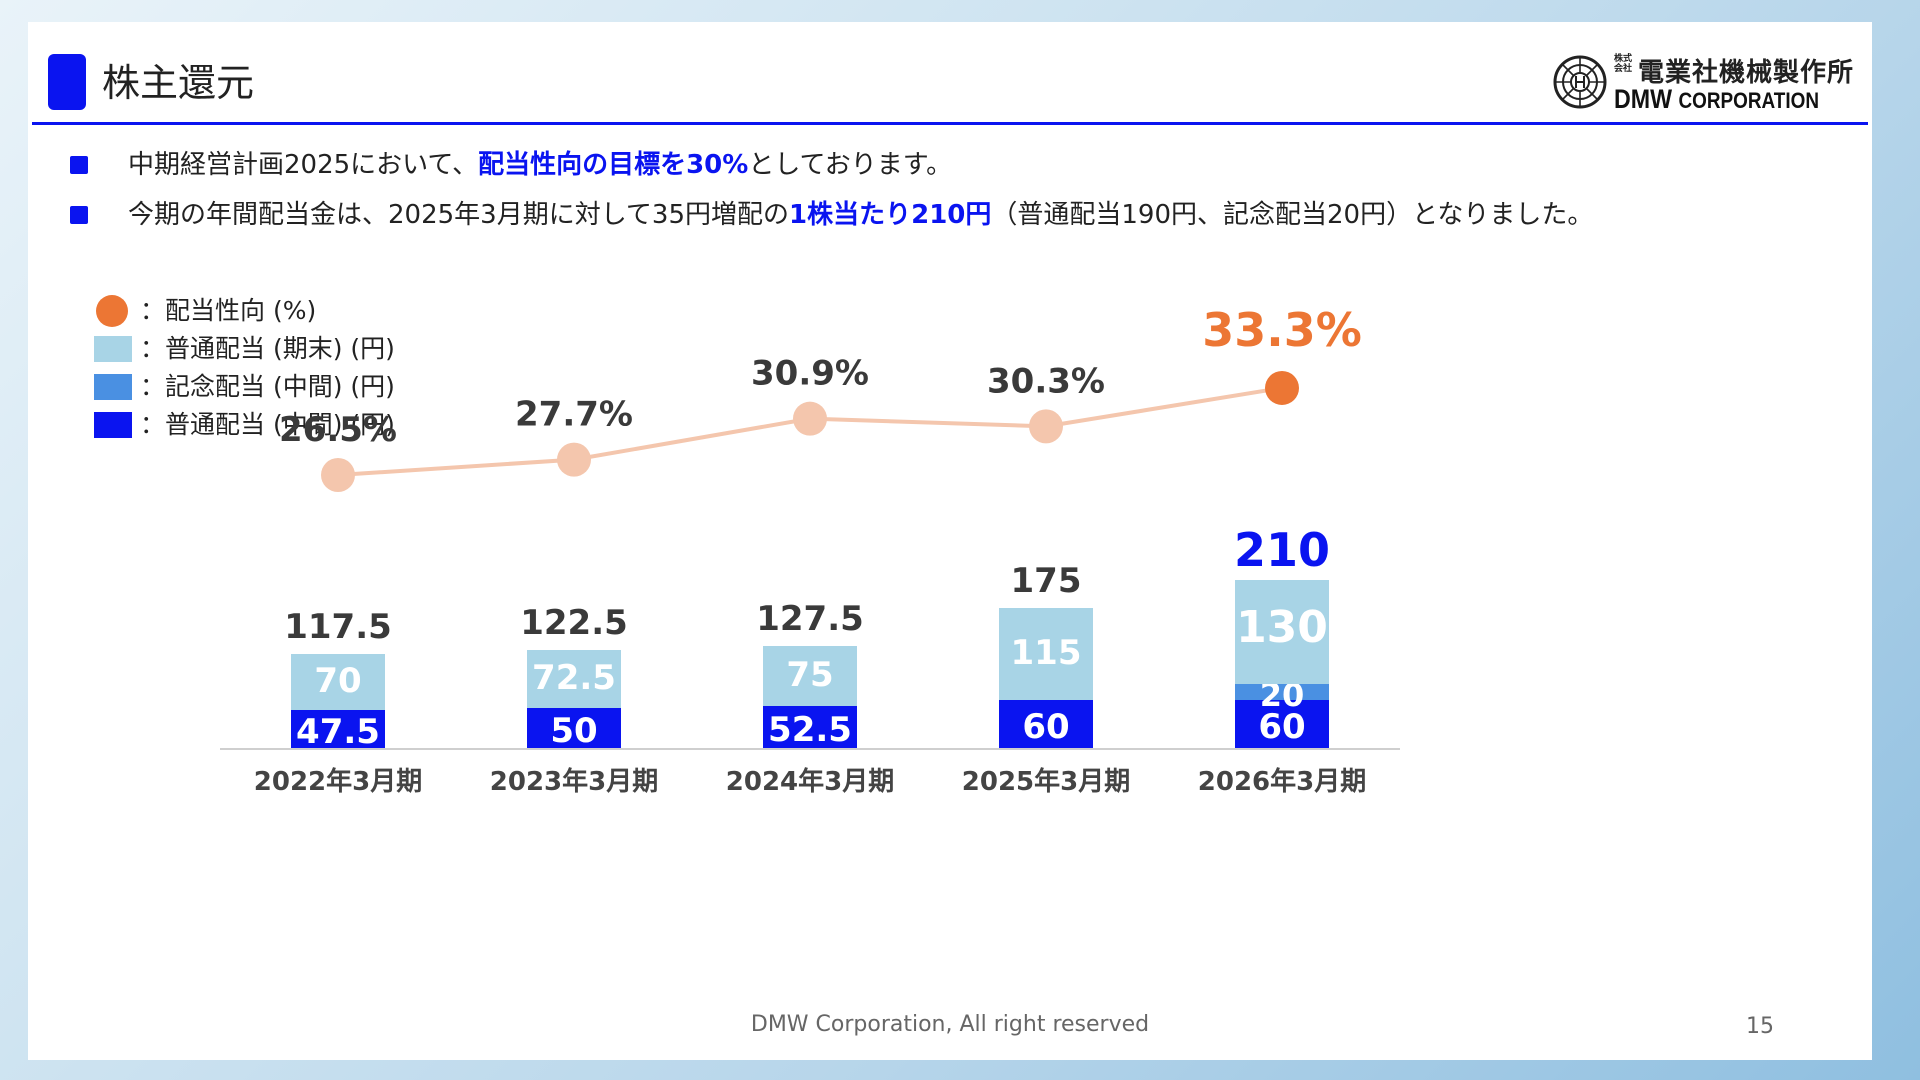  I want to click on legend-circle-icon, so click(112, 311).